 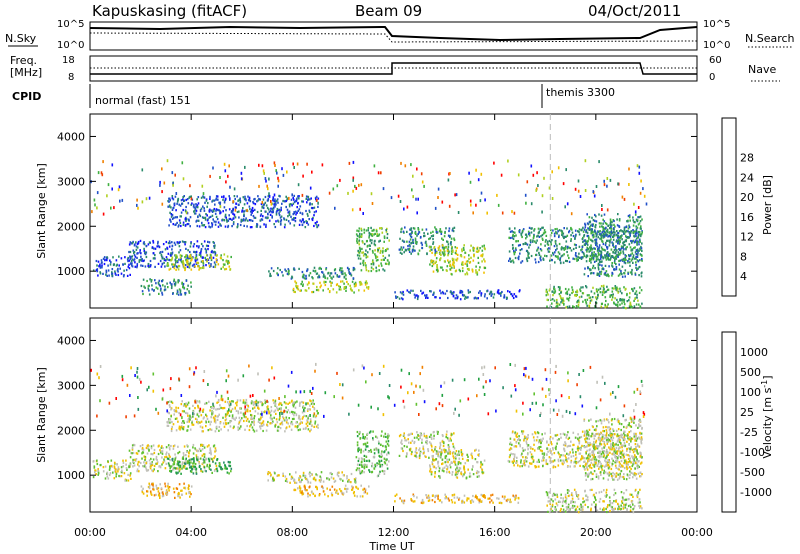 What do you see at coordinates (747, 237) in the screenshot?
I see `power-colorbar-tick: 12` at bounding box center [747, 237].